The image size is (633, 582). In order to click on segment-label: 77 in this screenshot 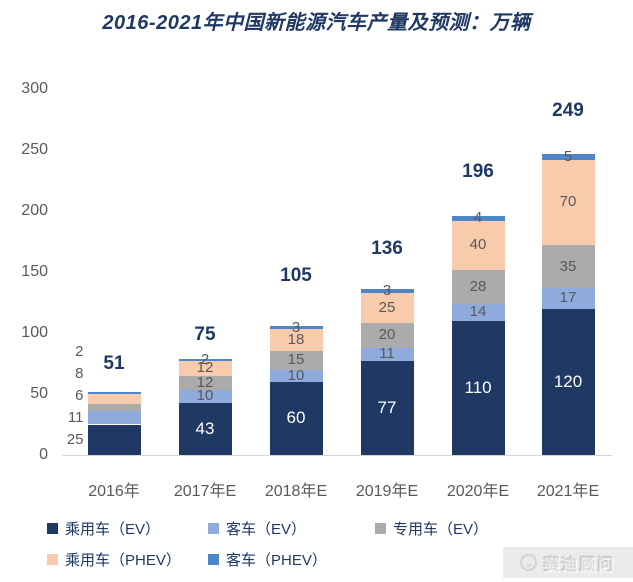, I will do `click(387, 408)`.